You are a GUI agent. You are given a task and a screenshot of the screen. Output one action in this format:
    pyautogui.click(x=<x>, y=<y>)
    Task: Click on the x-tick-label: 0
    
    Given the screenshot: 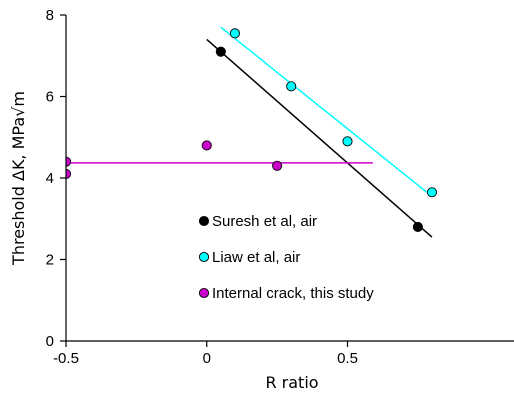 What is the action you would take?
    pyautogui.click(x=207, y=358)
    